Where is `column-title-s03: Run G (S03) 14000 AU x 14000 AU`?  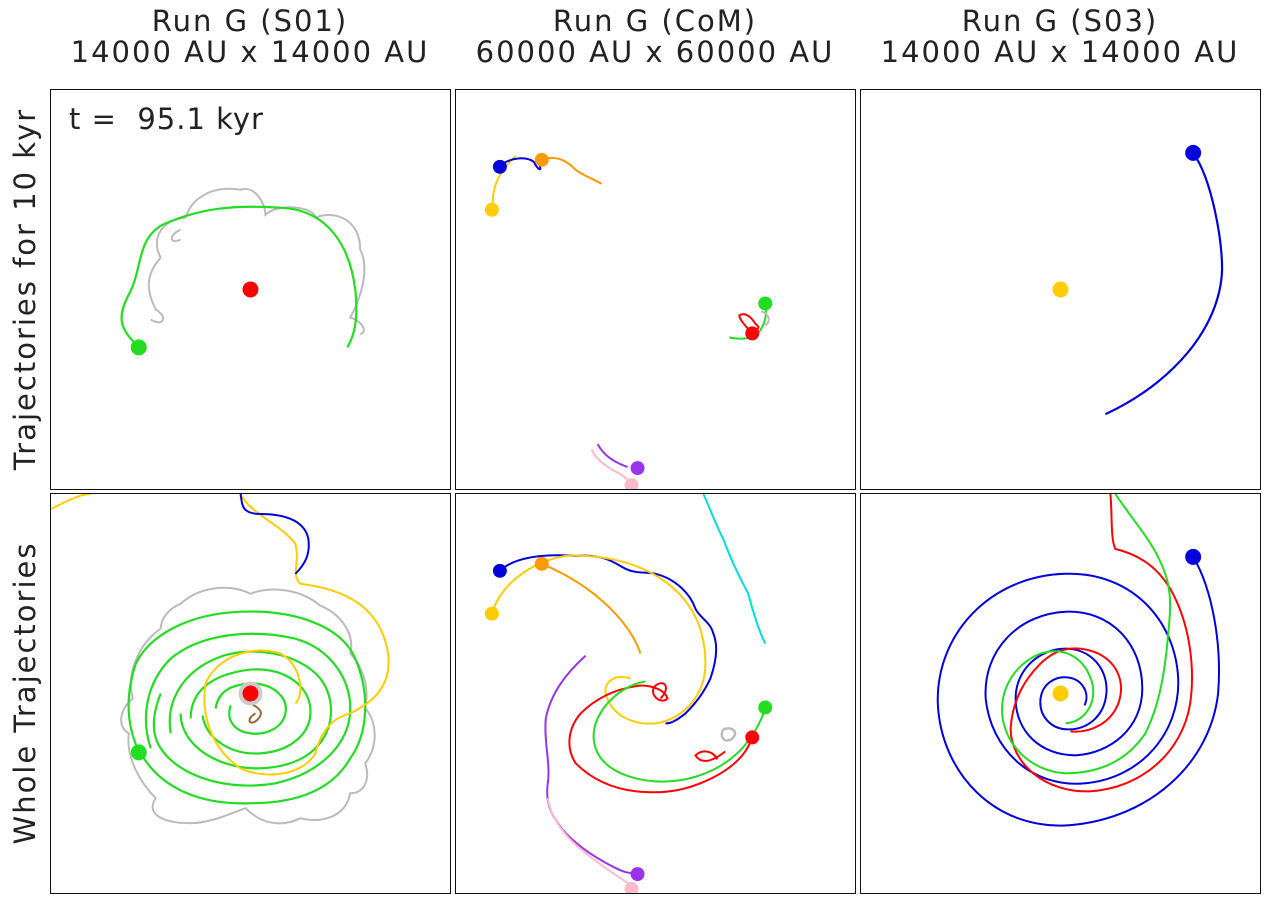 column-title-s03: Run G (S03) 14000 AU x 14000 AU is located at coordinates (1060, 37).